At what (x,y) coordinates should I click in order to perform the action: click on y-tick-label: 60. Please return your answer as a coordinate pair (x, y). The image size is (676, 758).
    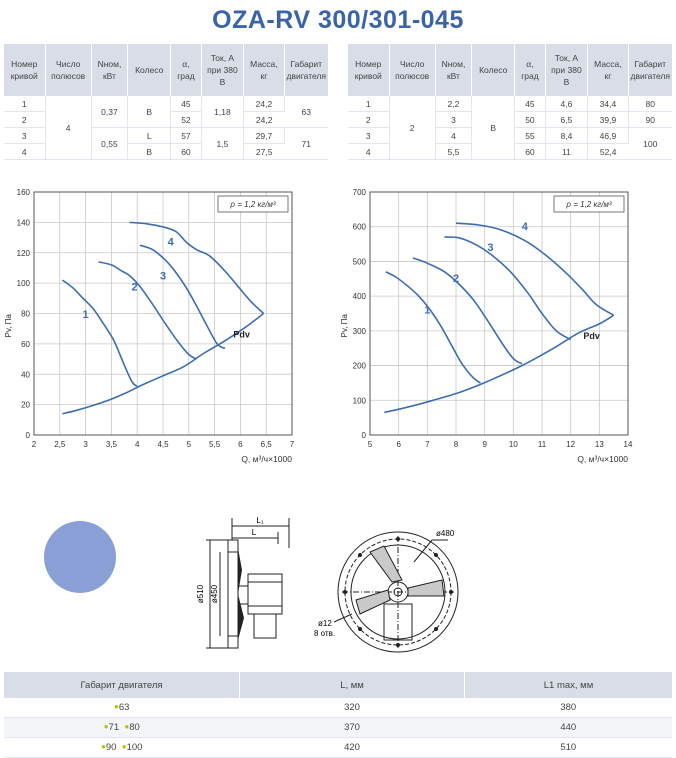
    Looking at the image, I should click on (25, 344).